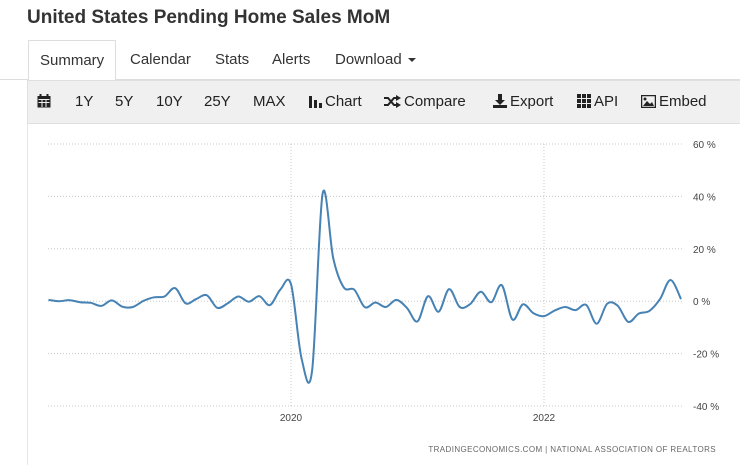  I want to click on range-max-button: MAX, so click(269, 101).